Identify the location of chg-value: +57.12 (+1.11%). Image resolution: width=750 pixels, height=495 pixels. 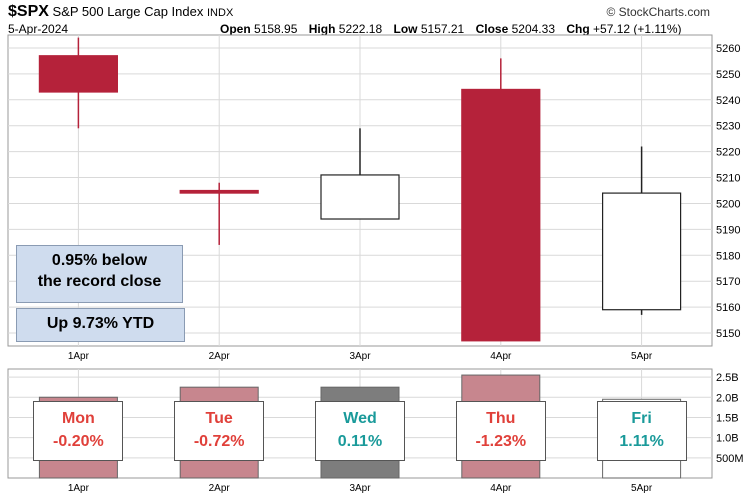
(637, 29).